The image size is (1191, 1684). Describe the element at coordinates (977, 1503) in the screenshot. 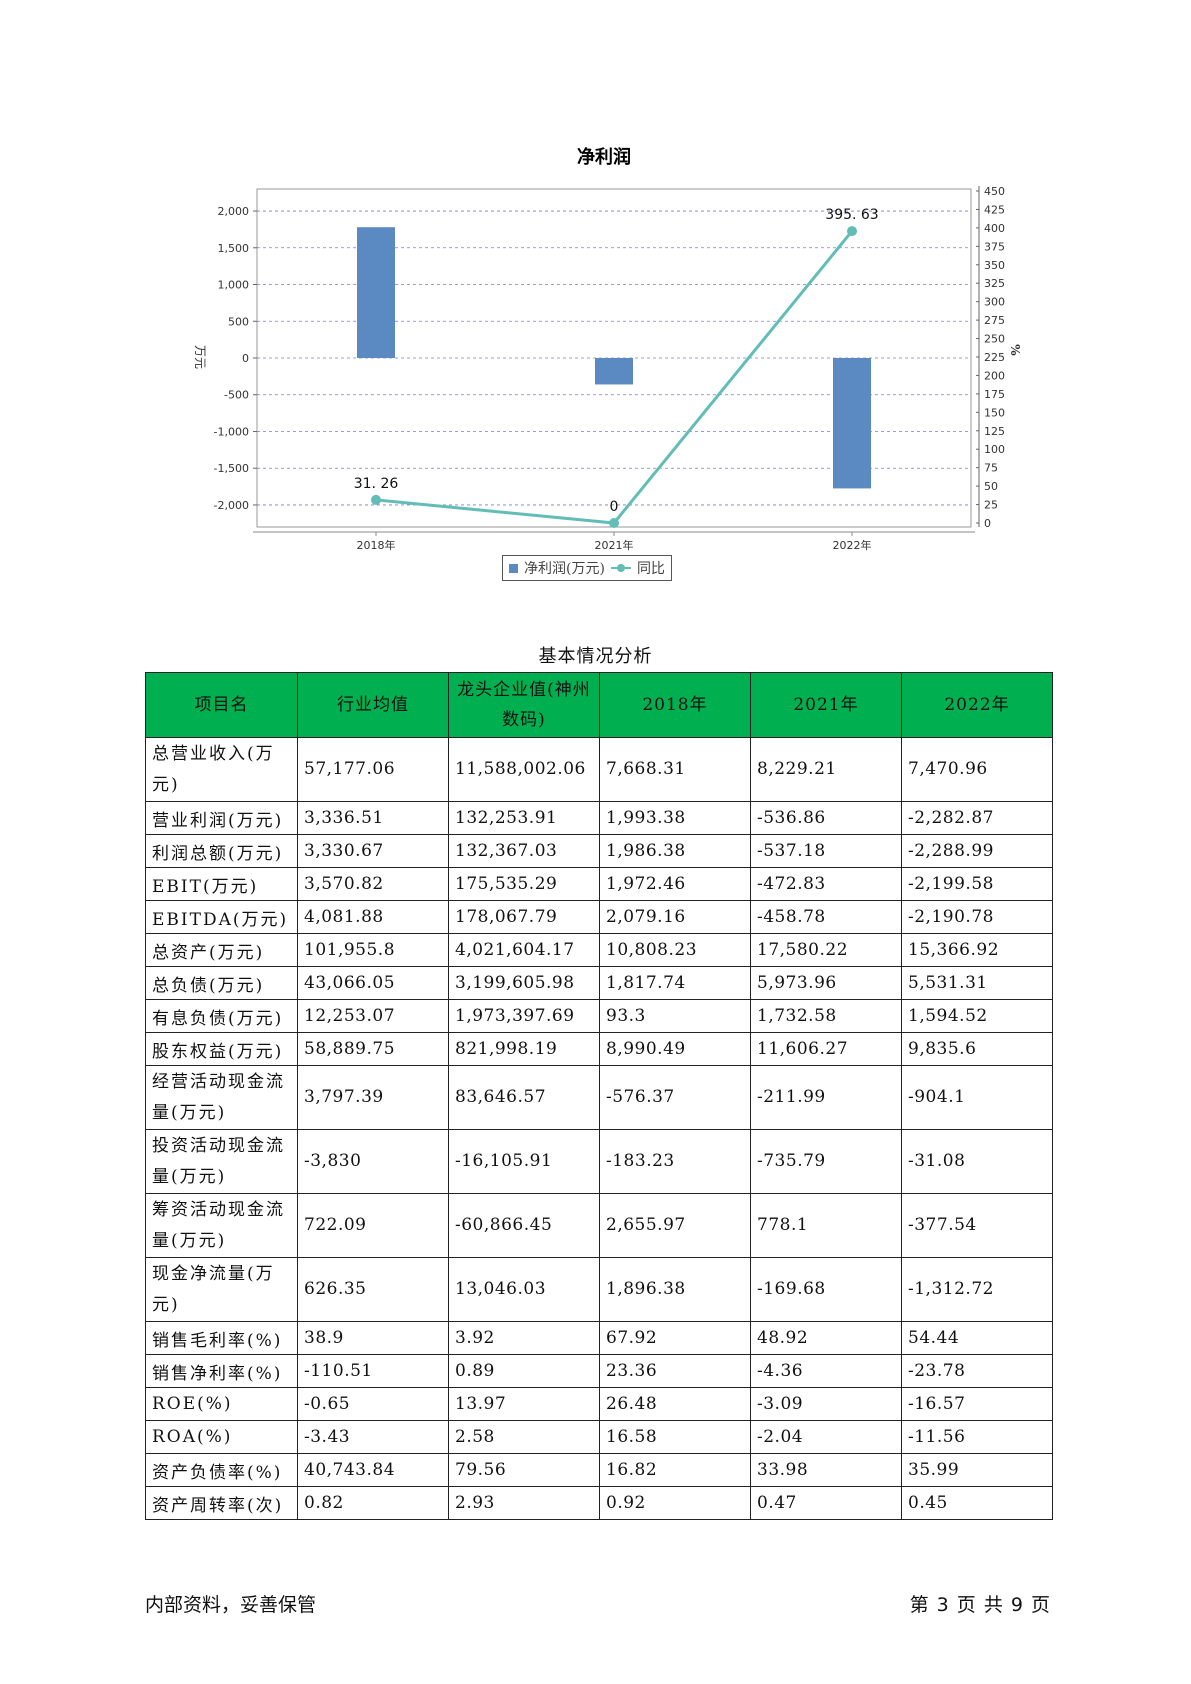

I see `value-cell: 0.45` at that location.